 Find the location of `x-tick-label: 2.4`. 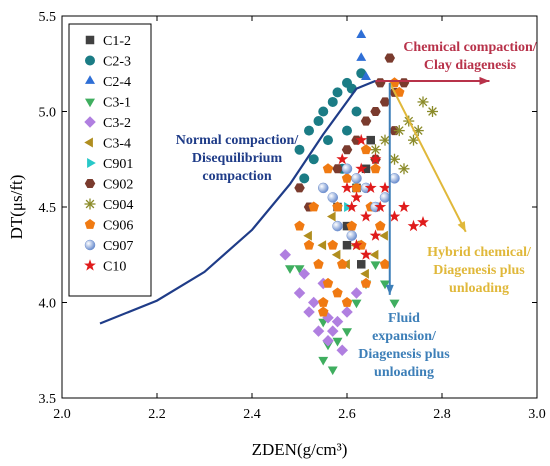

x-tick-label: 2.4 is located at coordinates (252, 414).